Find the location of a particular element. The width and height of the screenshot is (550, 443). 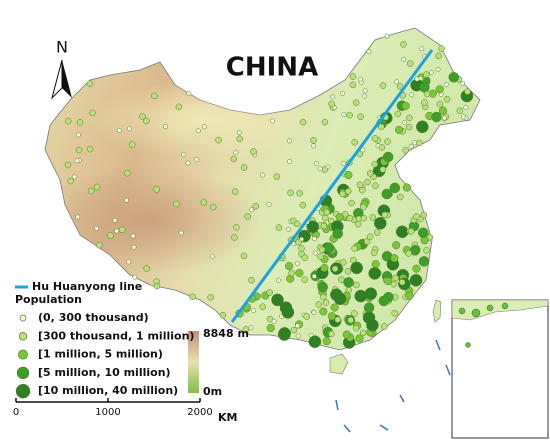

desert is located at coordinates (200, 120).